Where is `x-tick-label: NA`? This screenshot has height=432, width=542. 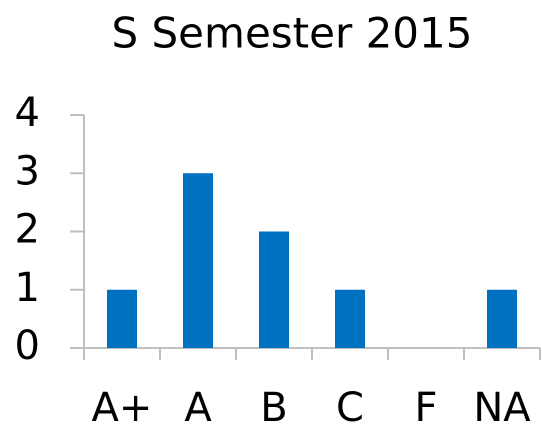
x-tick-label: NA is located at coordinates (502, 408).